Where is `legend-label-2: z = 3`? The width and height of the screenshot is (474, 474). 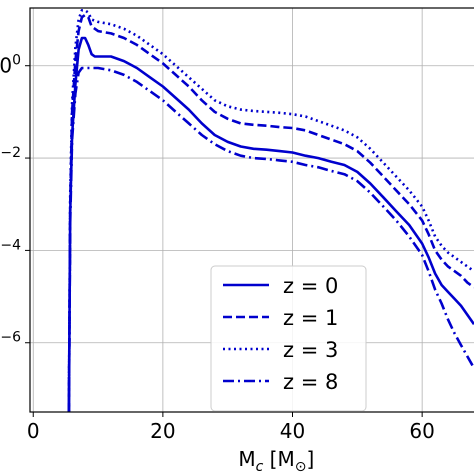
legend-label-2: z = 3 is located at coordinates (310, 350).